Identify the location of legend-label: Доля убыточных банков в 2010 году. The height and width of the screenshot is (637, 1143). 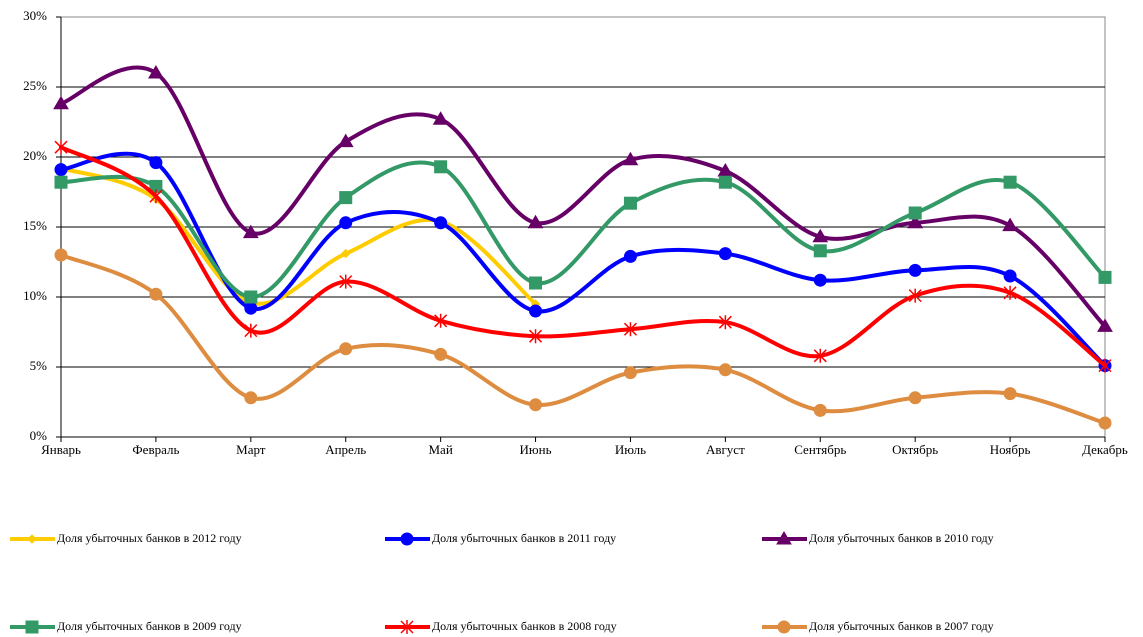
(901, 538).